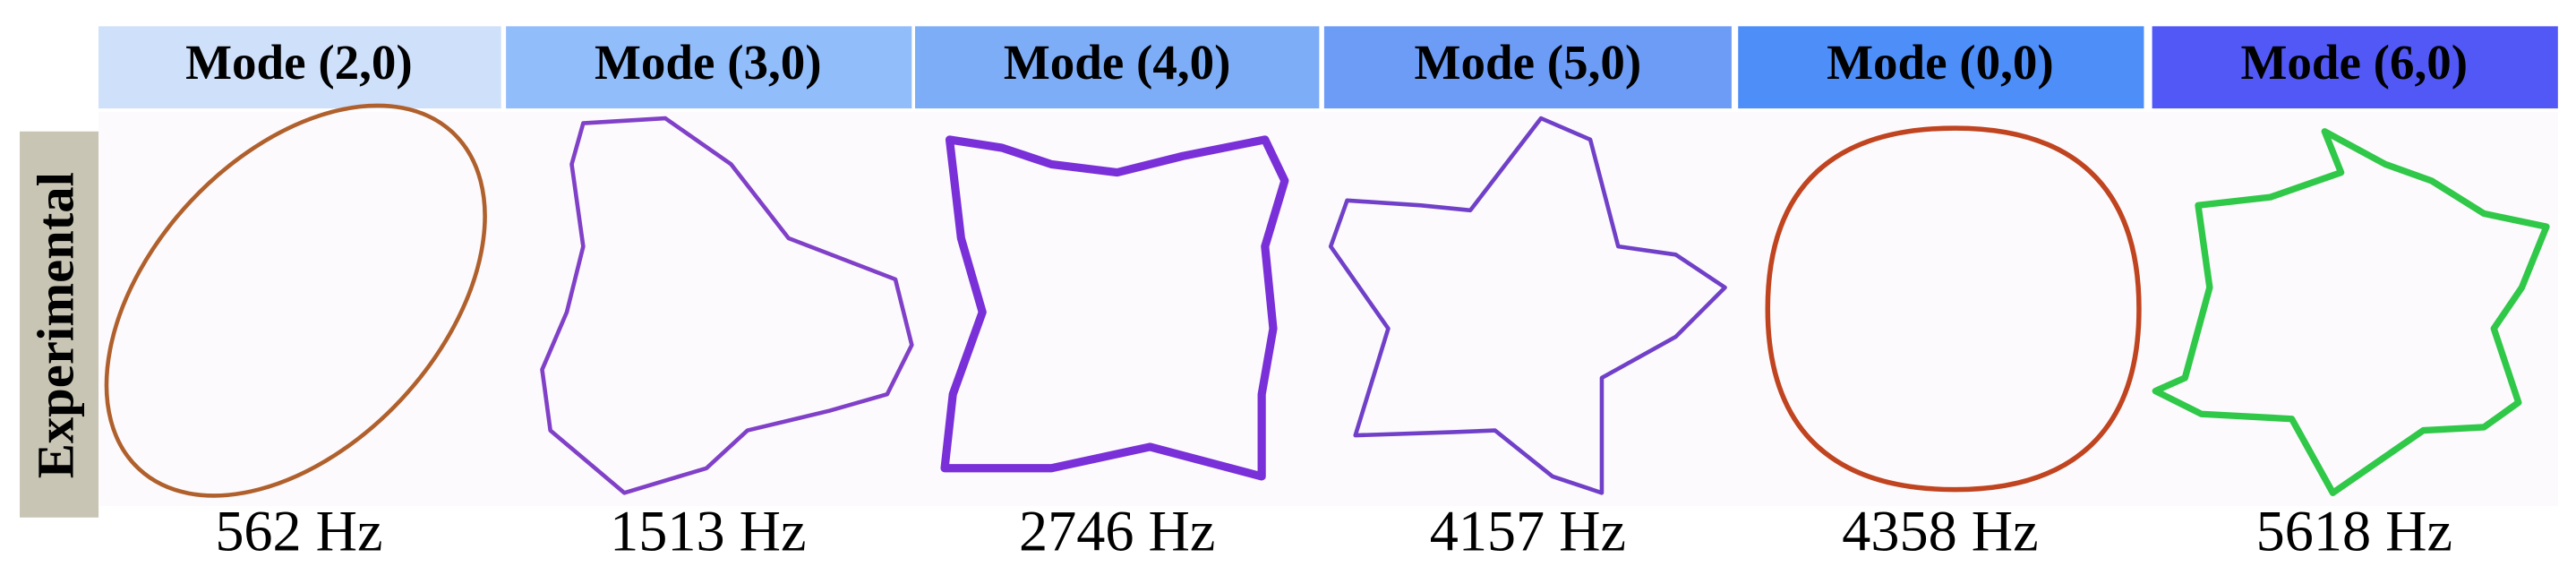 The width and height of the screenshot is (2576, 575). I want to click on mode-header: Mode (5,0), so click(1528, 62).